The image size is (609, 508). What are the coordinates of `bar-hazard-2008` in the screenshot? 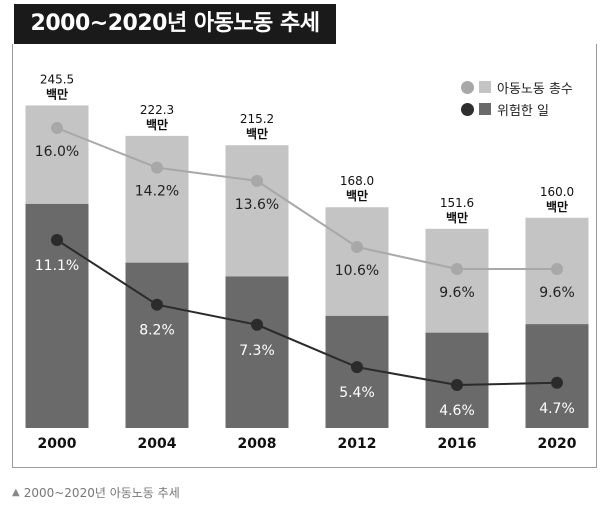 It's located at (257, 352).